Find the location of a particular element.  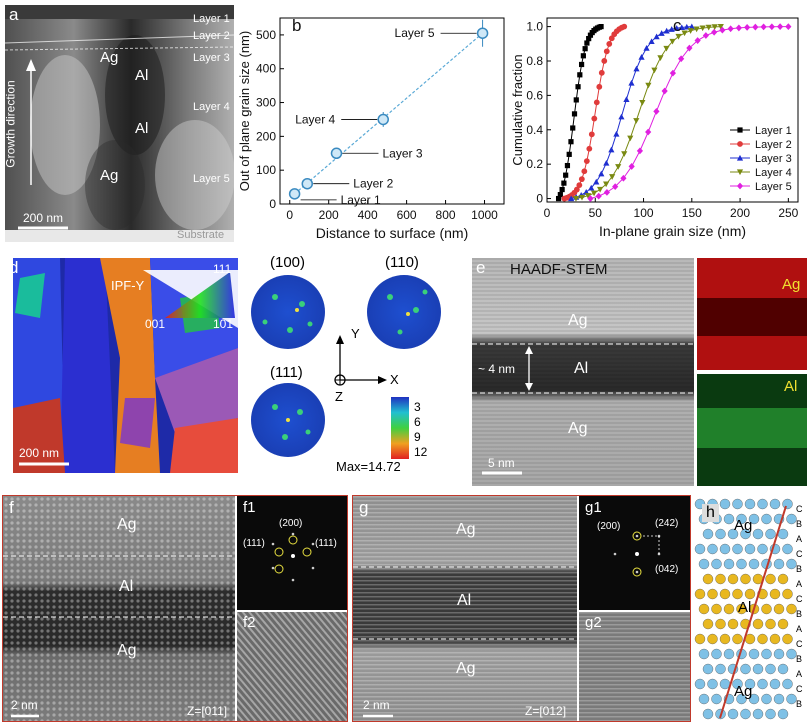

g1-spot-200: (200) is located at coordinates (609, 526).